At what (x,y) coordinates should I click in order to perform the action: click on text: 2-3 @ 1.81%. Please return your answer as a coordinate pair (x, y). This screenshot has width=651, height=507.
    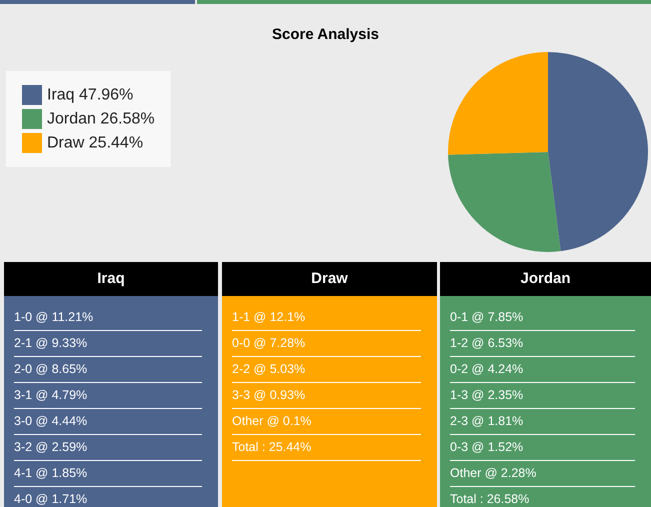
    Looking at the image, I should click on (542, 422).